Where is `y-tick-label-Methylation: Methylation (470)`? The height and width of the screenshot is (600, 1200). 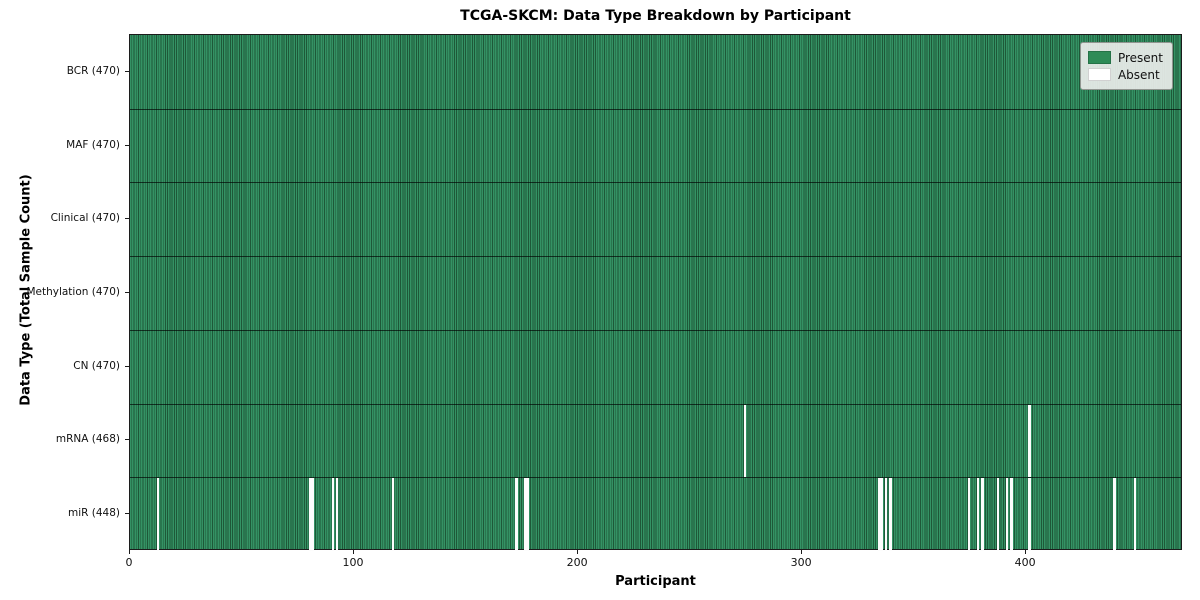 y-tick-label-Methylation: Methylation (470) is located at coordinates (73, 292).